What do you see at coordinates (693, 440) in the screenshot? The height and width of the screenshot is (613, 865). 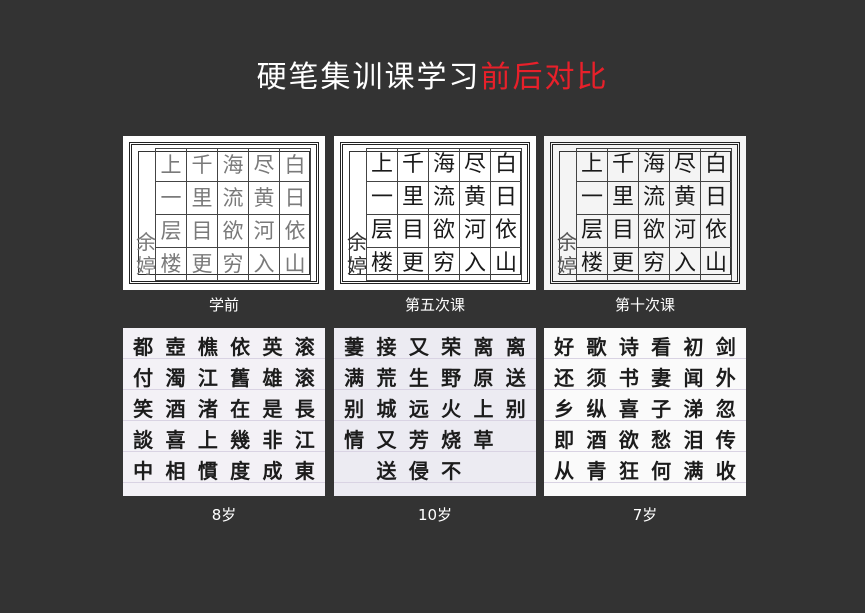 I see `calligraphy-character: 泪` at bounding box center [693, 440].